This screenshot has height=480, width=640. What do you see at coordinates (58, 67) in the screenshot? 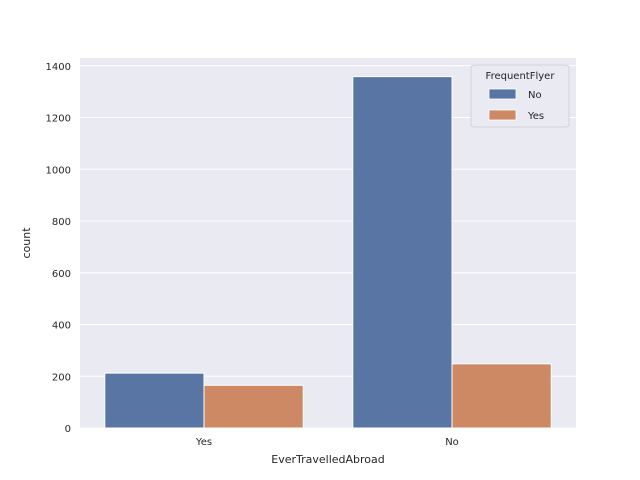
I see `y-tick-label: 1400` at bounding box center [58, 67].